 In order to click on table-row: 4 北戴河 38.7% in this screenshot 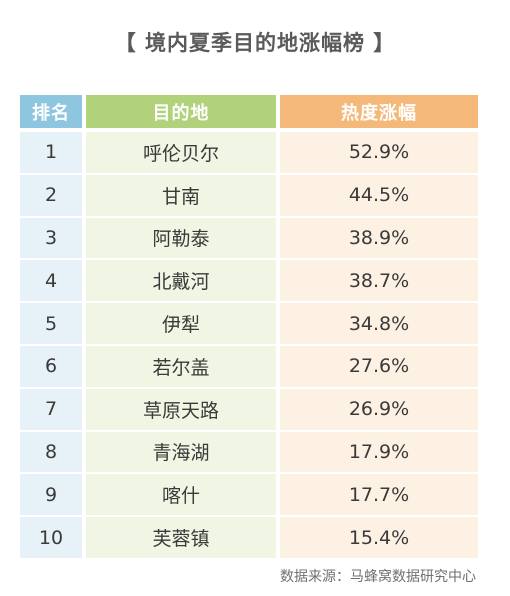, I will do `click(249, 281)`.